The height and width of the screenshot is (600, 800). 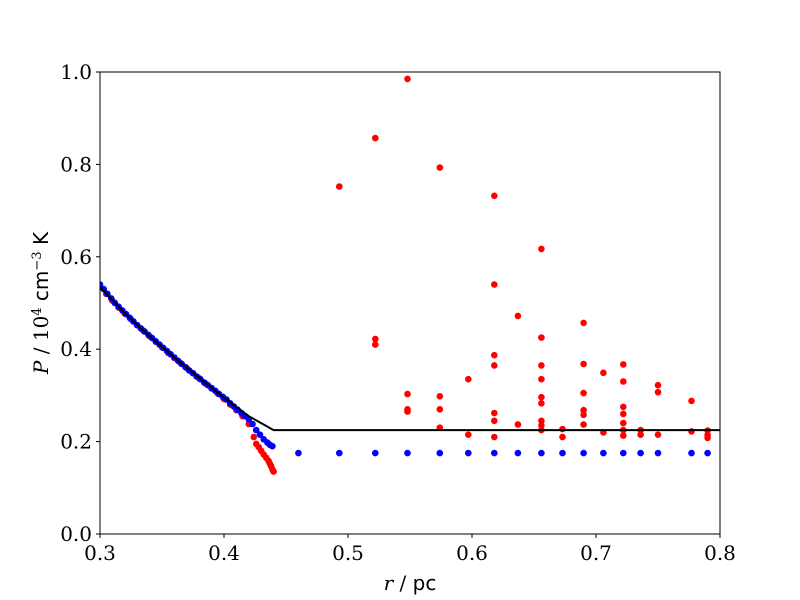 What do you see at coordinates (720, 553) in the screenshot?
I see `x-tick-label: 0.8` at bounding box center [720, 553].